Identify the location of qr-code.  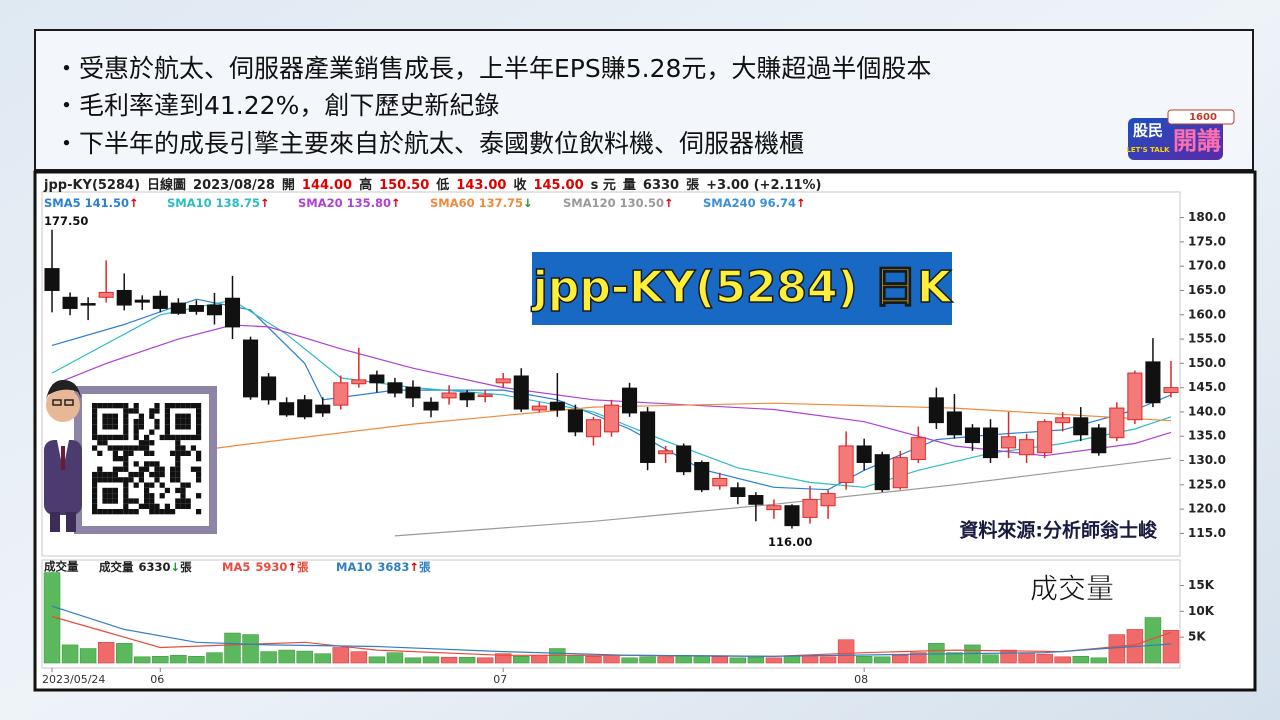
(147, 459).